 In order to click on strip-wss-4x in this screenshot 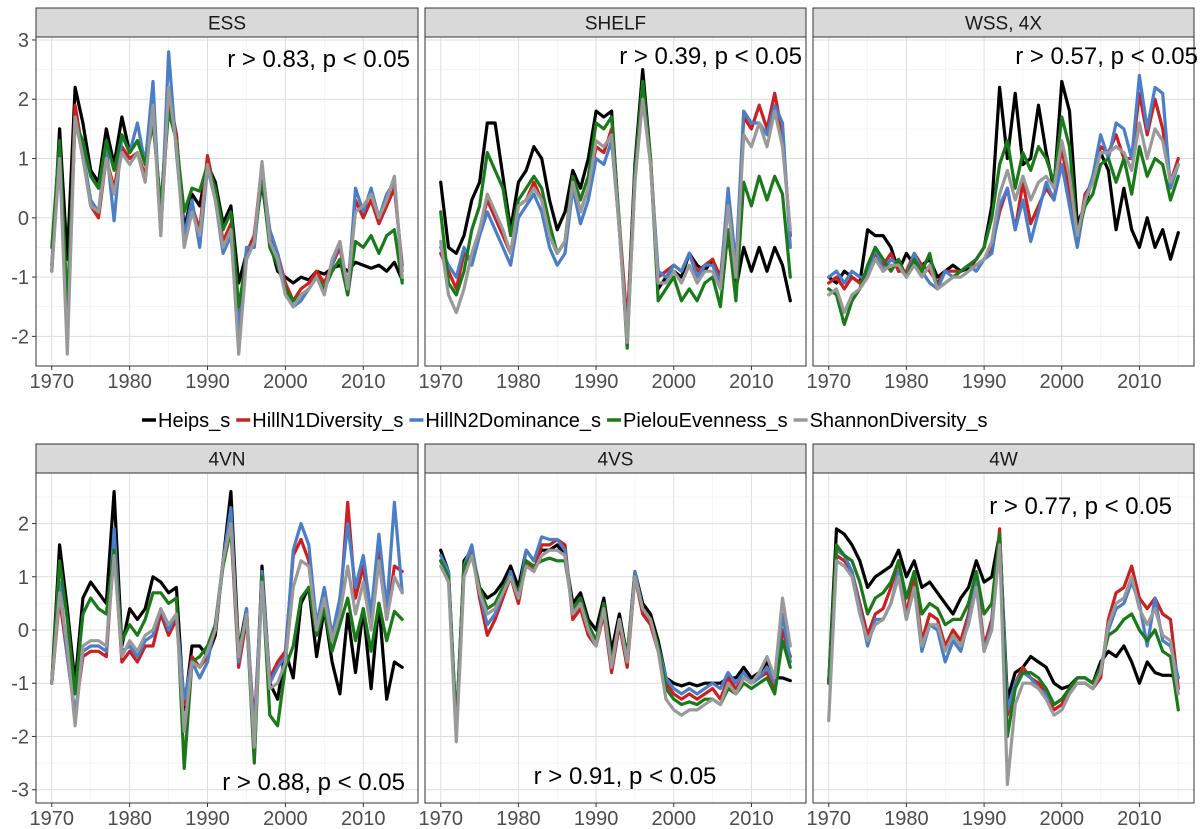, I will do `click(1003, 22)`.